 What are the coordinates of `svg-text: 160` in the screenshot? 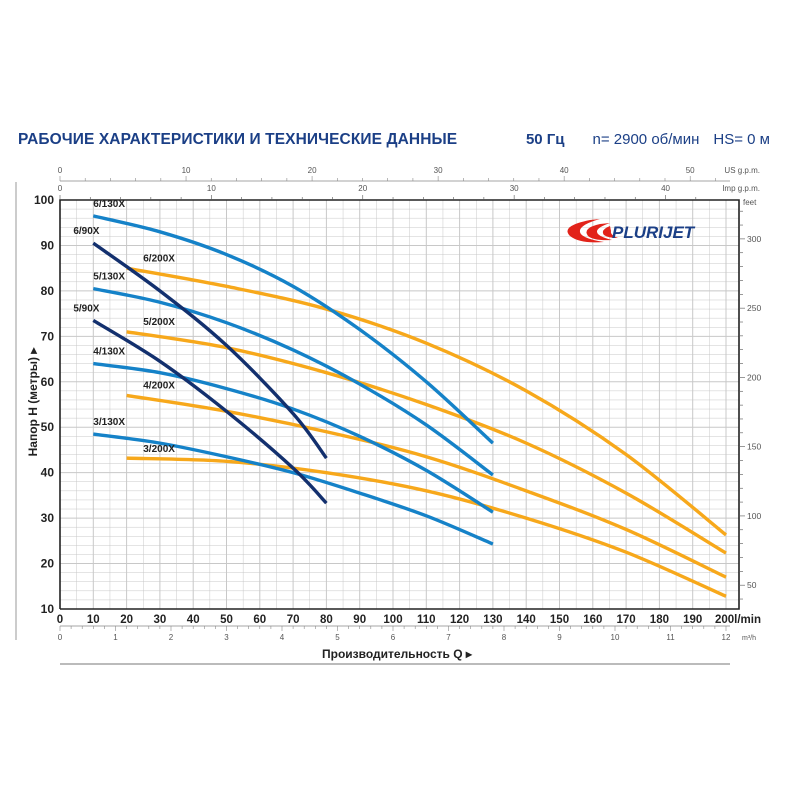 It's located at (592, 620).